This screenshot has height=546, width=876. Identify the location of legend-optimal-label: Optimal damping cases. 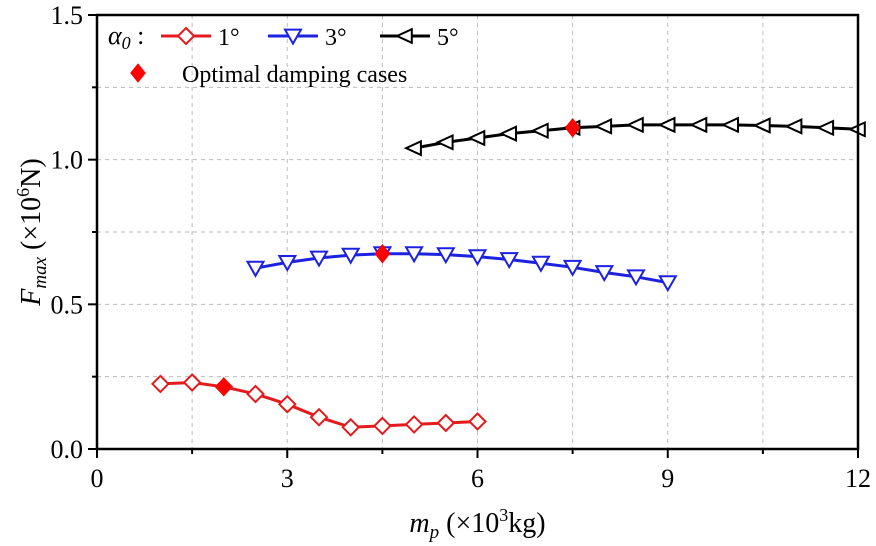
(294, 75).